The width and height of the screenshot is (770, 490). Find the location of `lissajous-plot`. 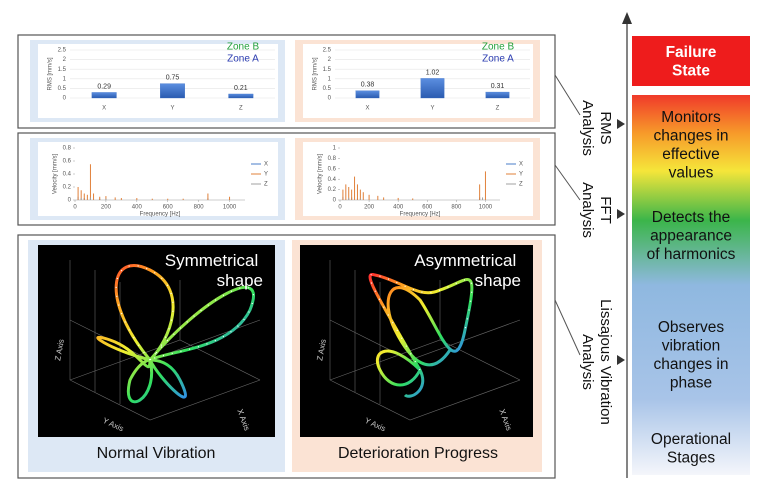

lissajous-plot is located at coordinates (416, 341).